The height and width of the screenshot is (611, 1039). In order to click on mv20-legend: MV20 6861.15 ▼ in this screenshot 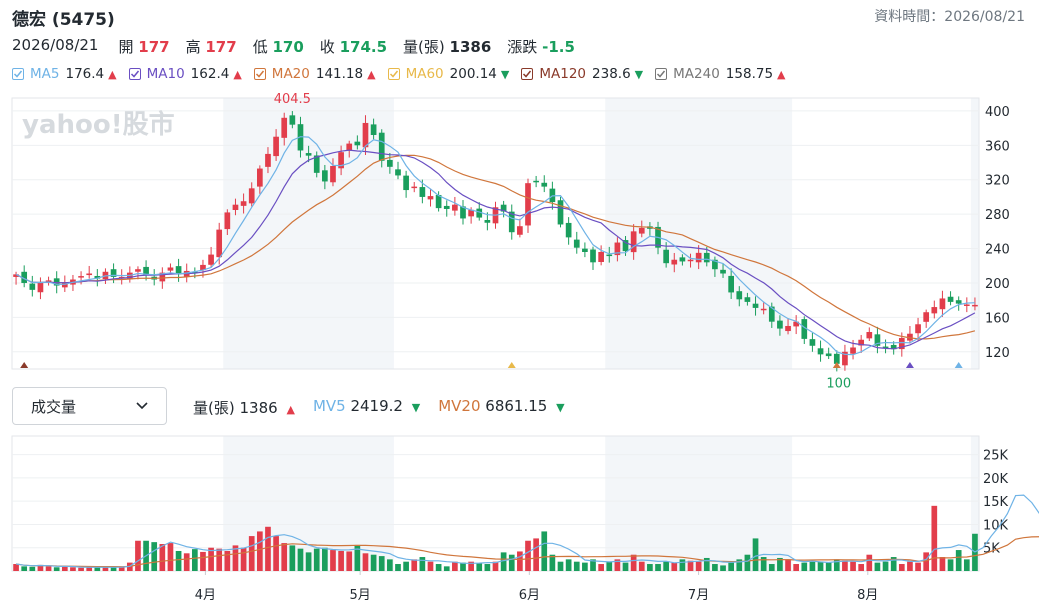, I will do `click(501, 407)`.